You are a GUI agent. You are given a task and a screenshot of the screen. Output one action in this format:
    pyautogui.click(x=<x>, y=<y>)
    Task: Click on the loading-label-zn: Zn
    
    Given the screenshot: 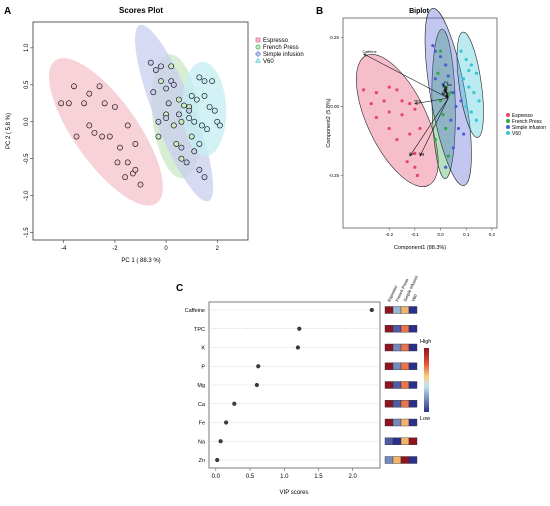 What is the action you would take?
    pyautogui.click(x=445, y=91)
    